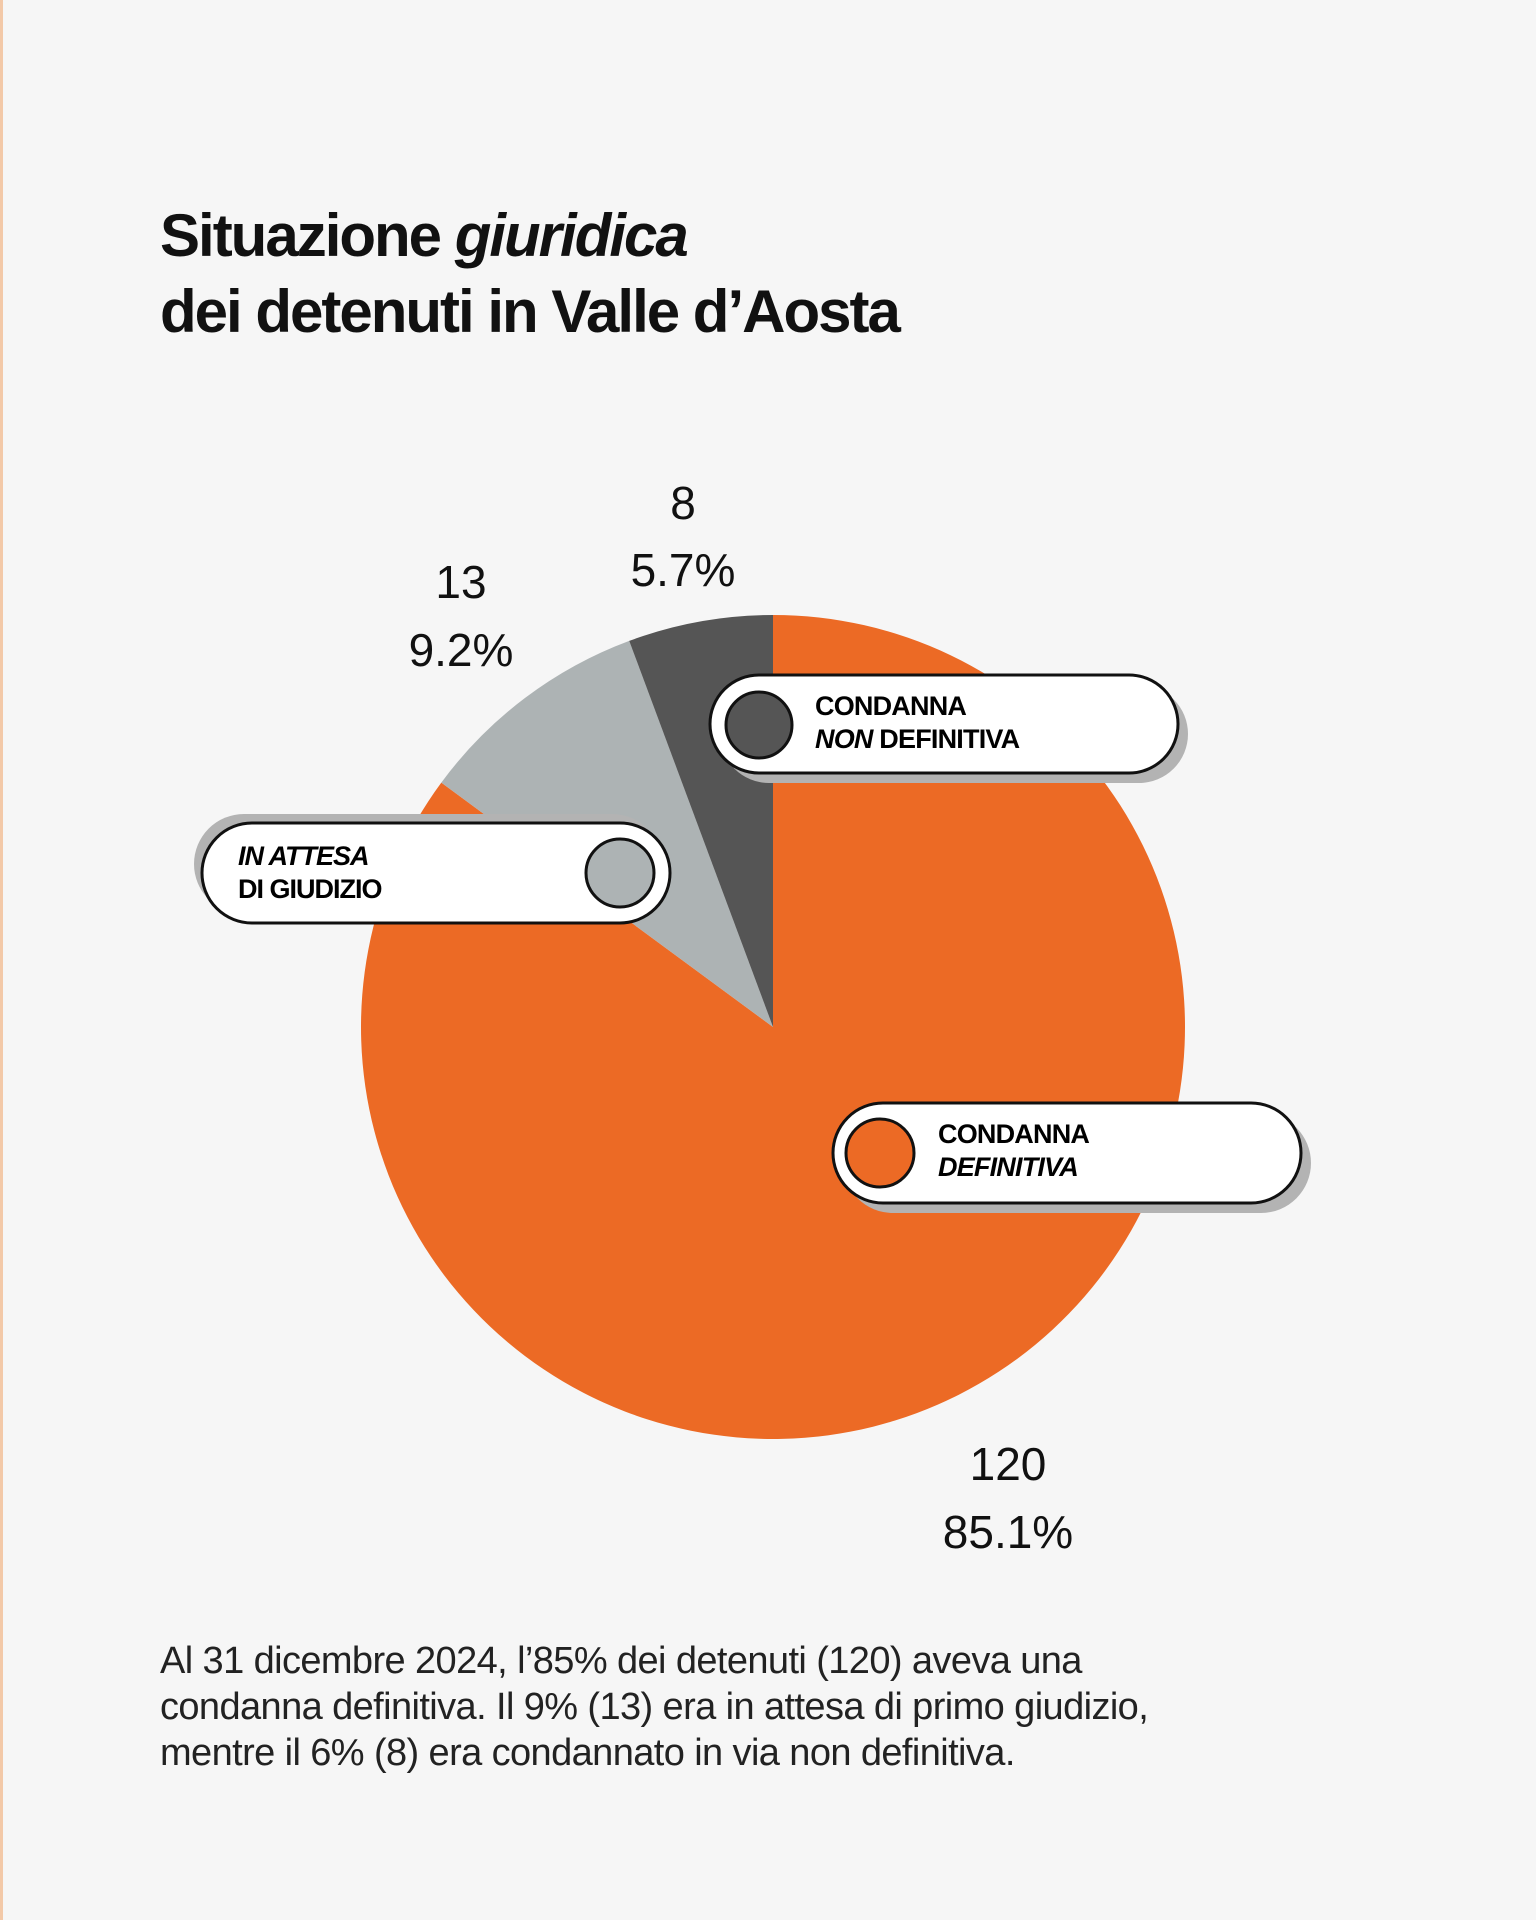 The width and height of the screenshot is (1536, 1920). Describe the element at coordinates (1008, 1464) in the screenshot. I see `data-label-value-condanna-definitiva: 120` at that location.